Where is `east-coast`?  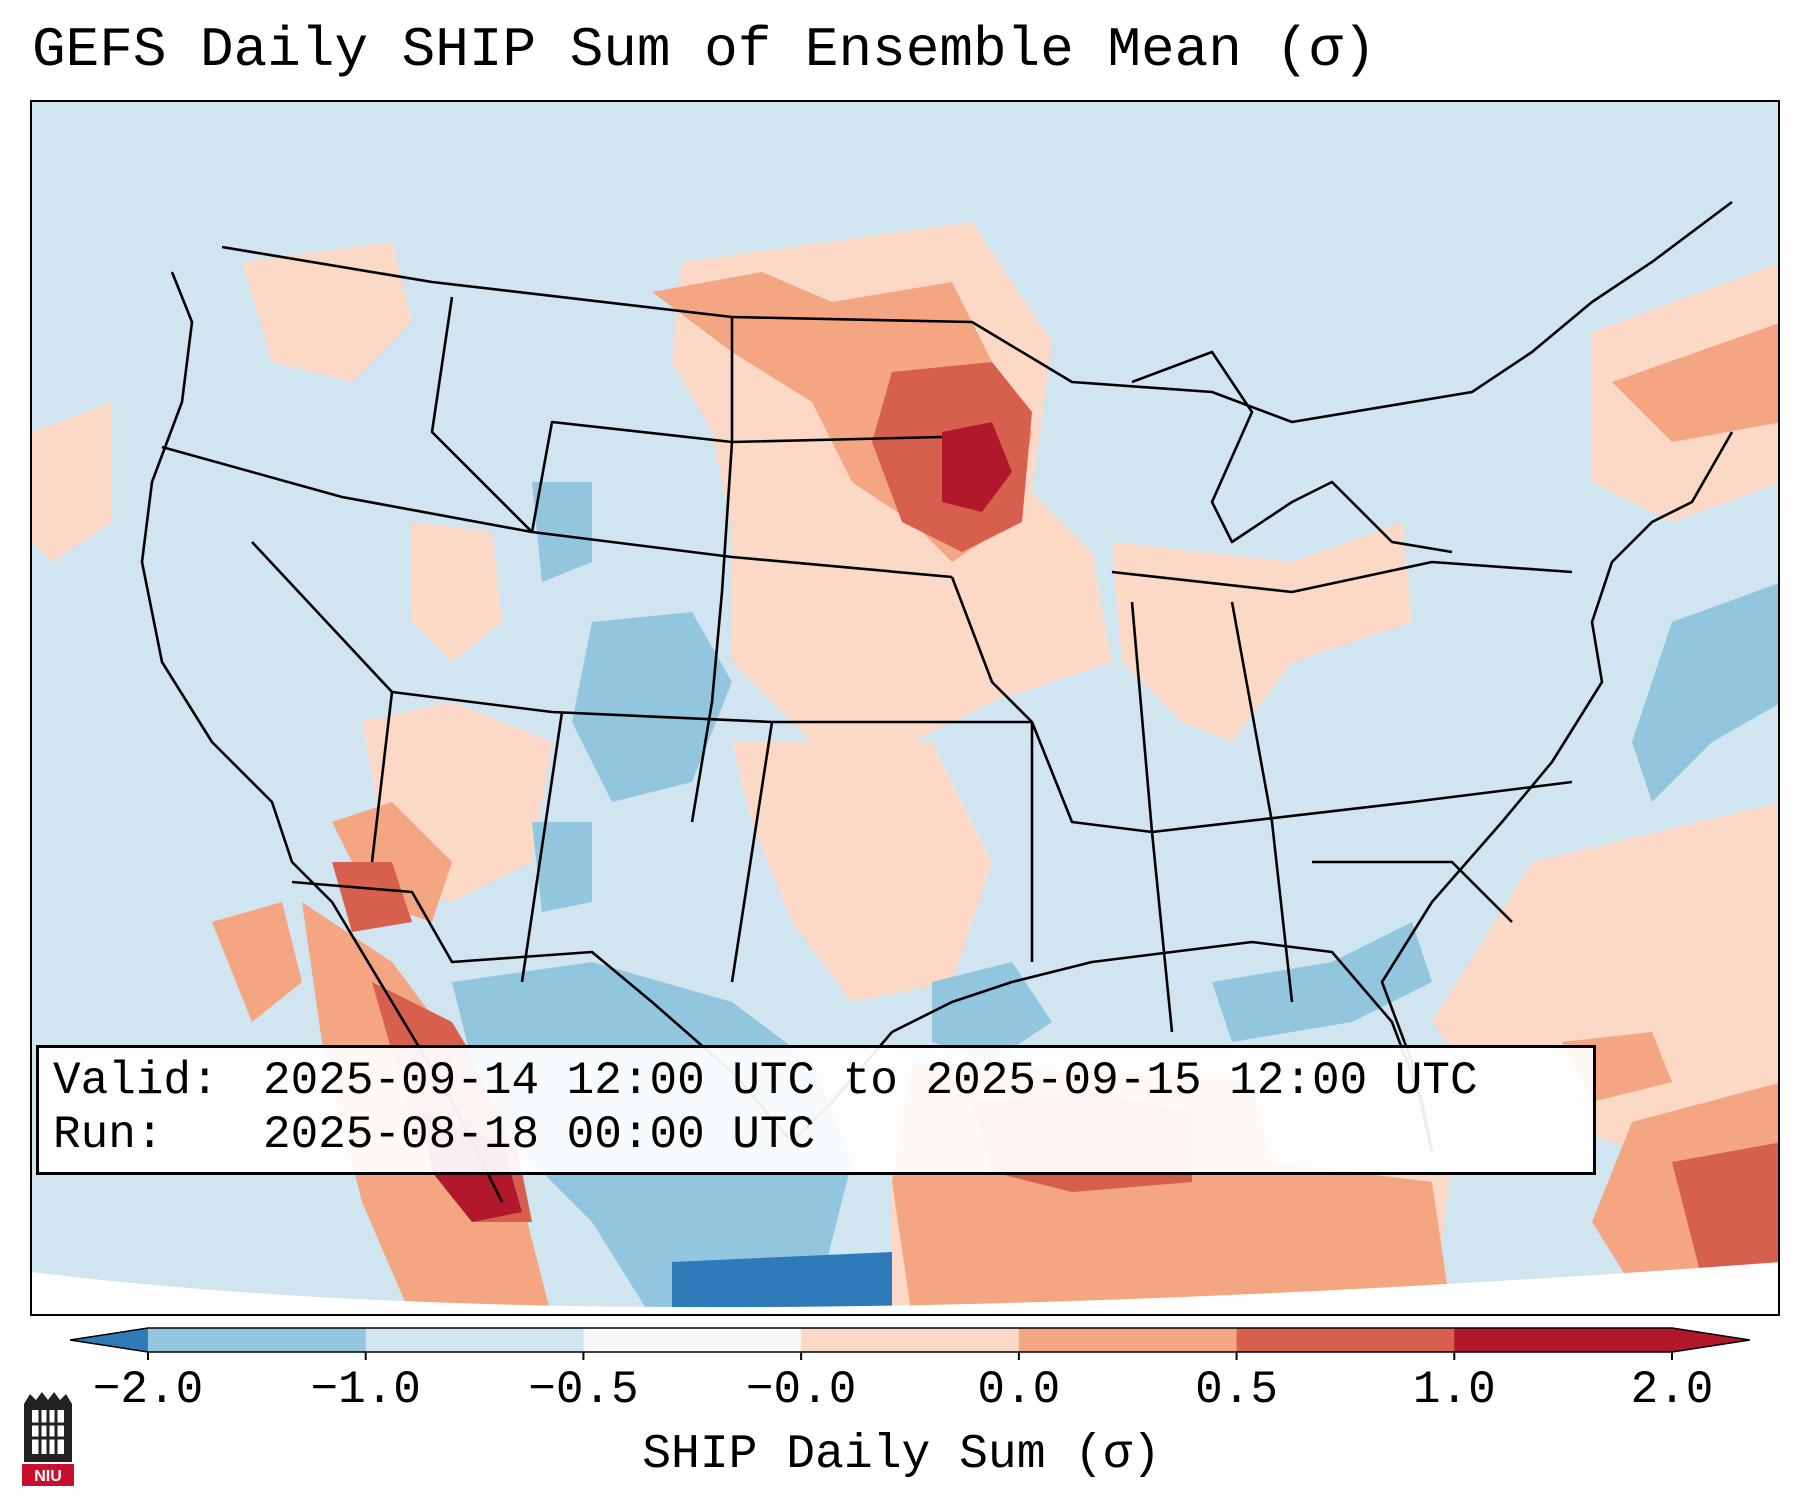 east-coast is located at coordinates (1557, 792).